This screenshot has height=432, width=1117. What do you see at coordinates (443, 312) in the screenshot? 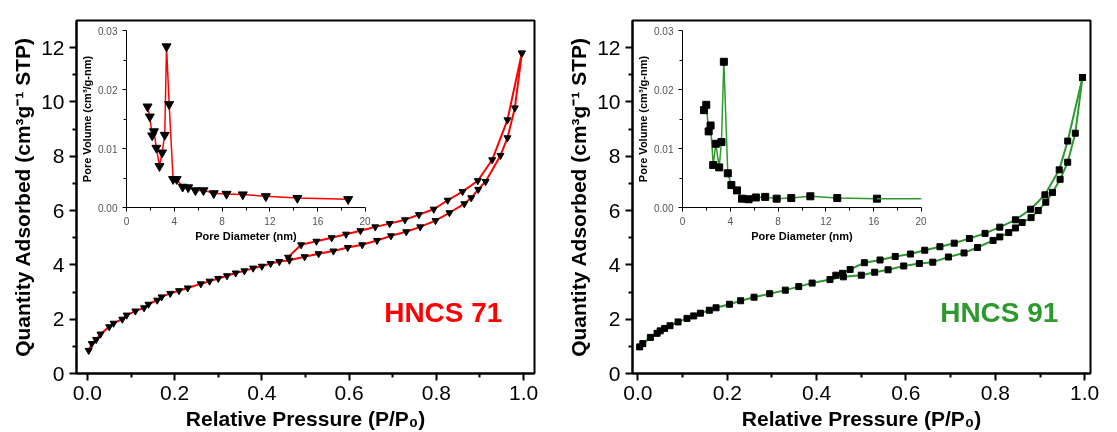
I see `annotation: HNCS 71` at bounding box center [443, 312].